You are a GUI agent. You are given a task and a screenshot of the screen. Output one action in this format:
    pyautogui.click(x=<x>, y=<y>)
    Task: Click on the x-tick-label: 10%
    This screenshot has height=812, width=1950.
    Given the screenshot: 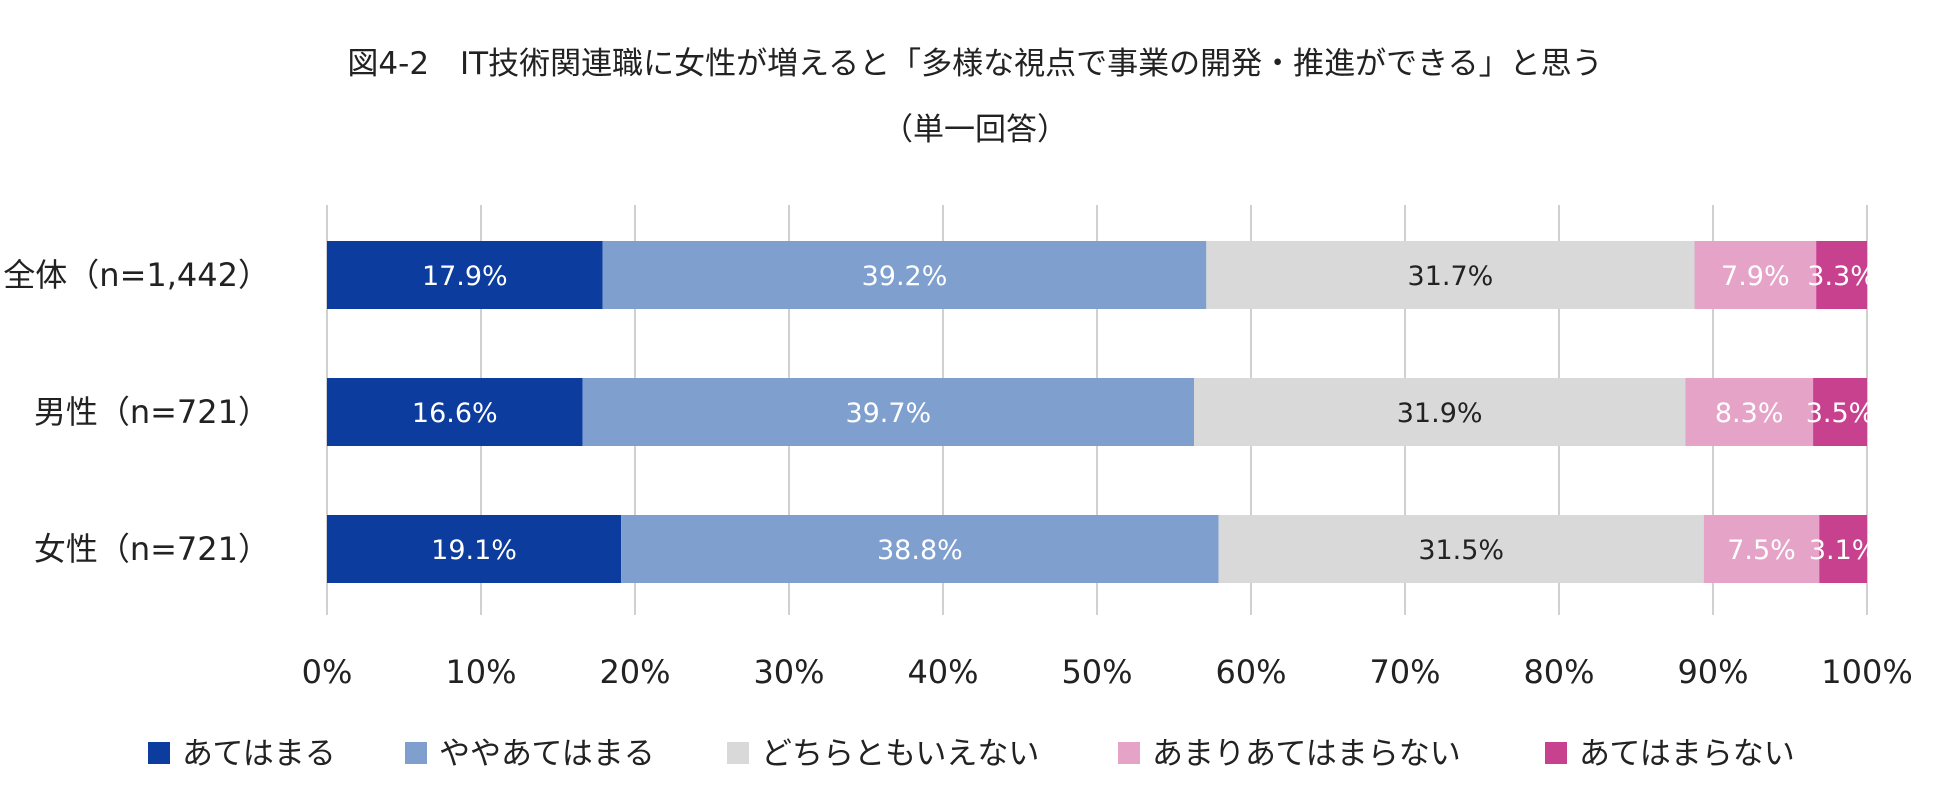 What is the action you would take?
    pyautogui.click(x=480, y=672)
    